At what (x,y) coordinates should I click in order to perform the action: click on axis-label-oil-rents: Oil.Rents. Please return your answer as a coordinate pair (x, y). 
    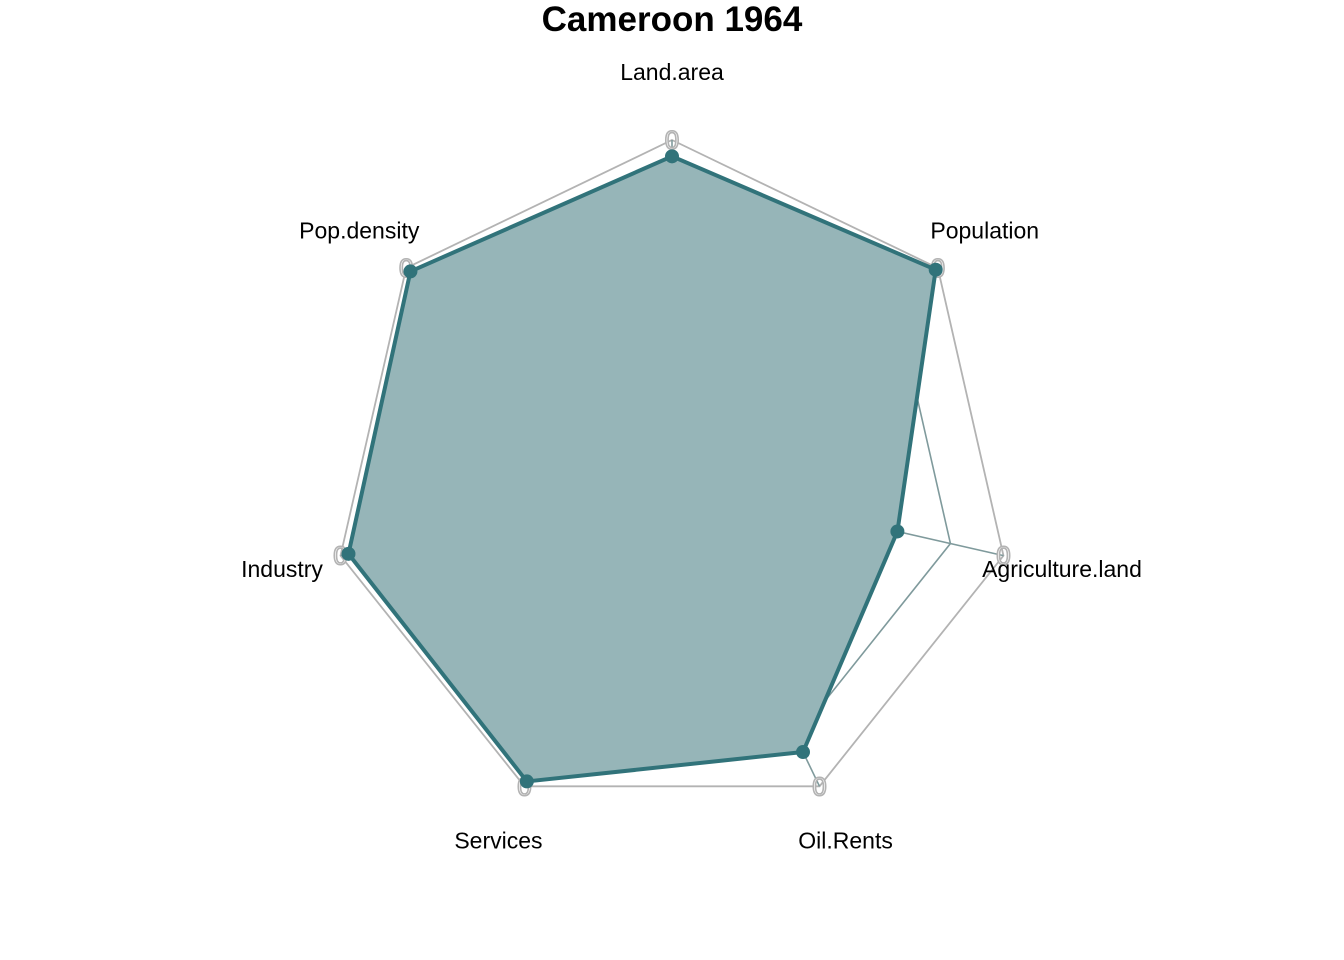
    Looking at the image, I should click on (845, 840).